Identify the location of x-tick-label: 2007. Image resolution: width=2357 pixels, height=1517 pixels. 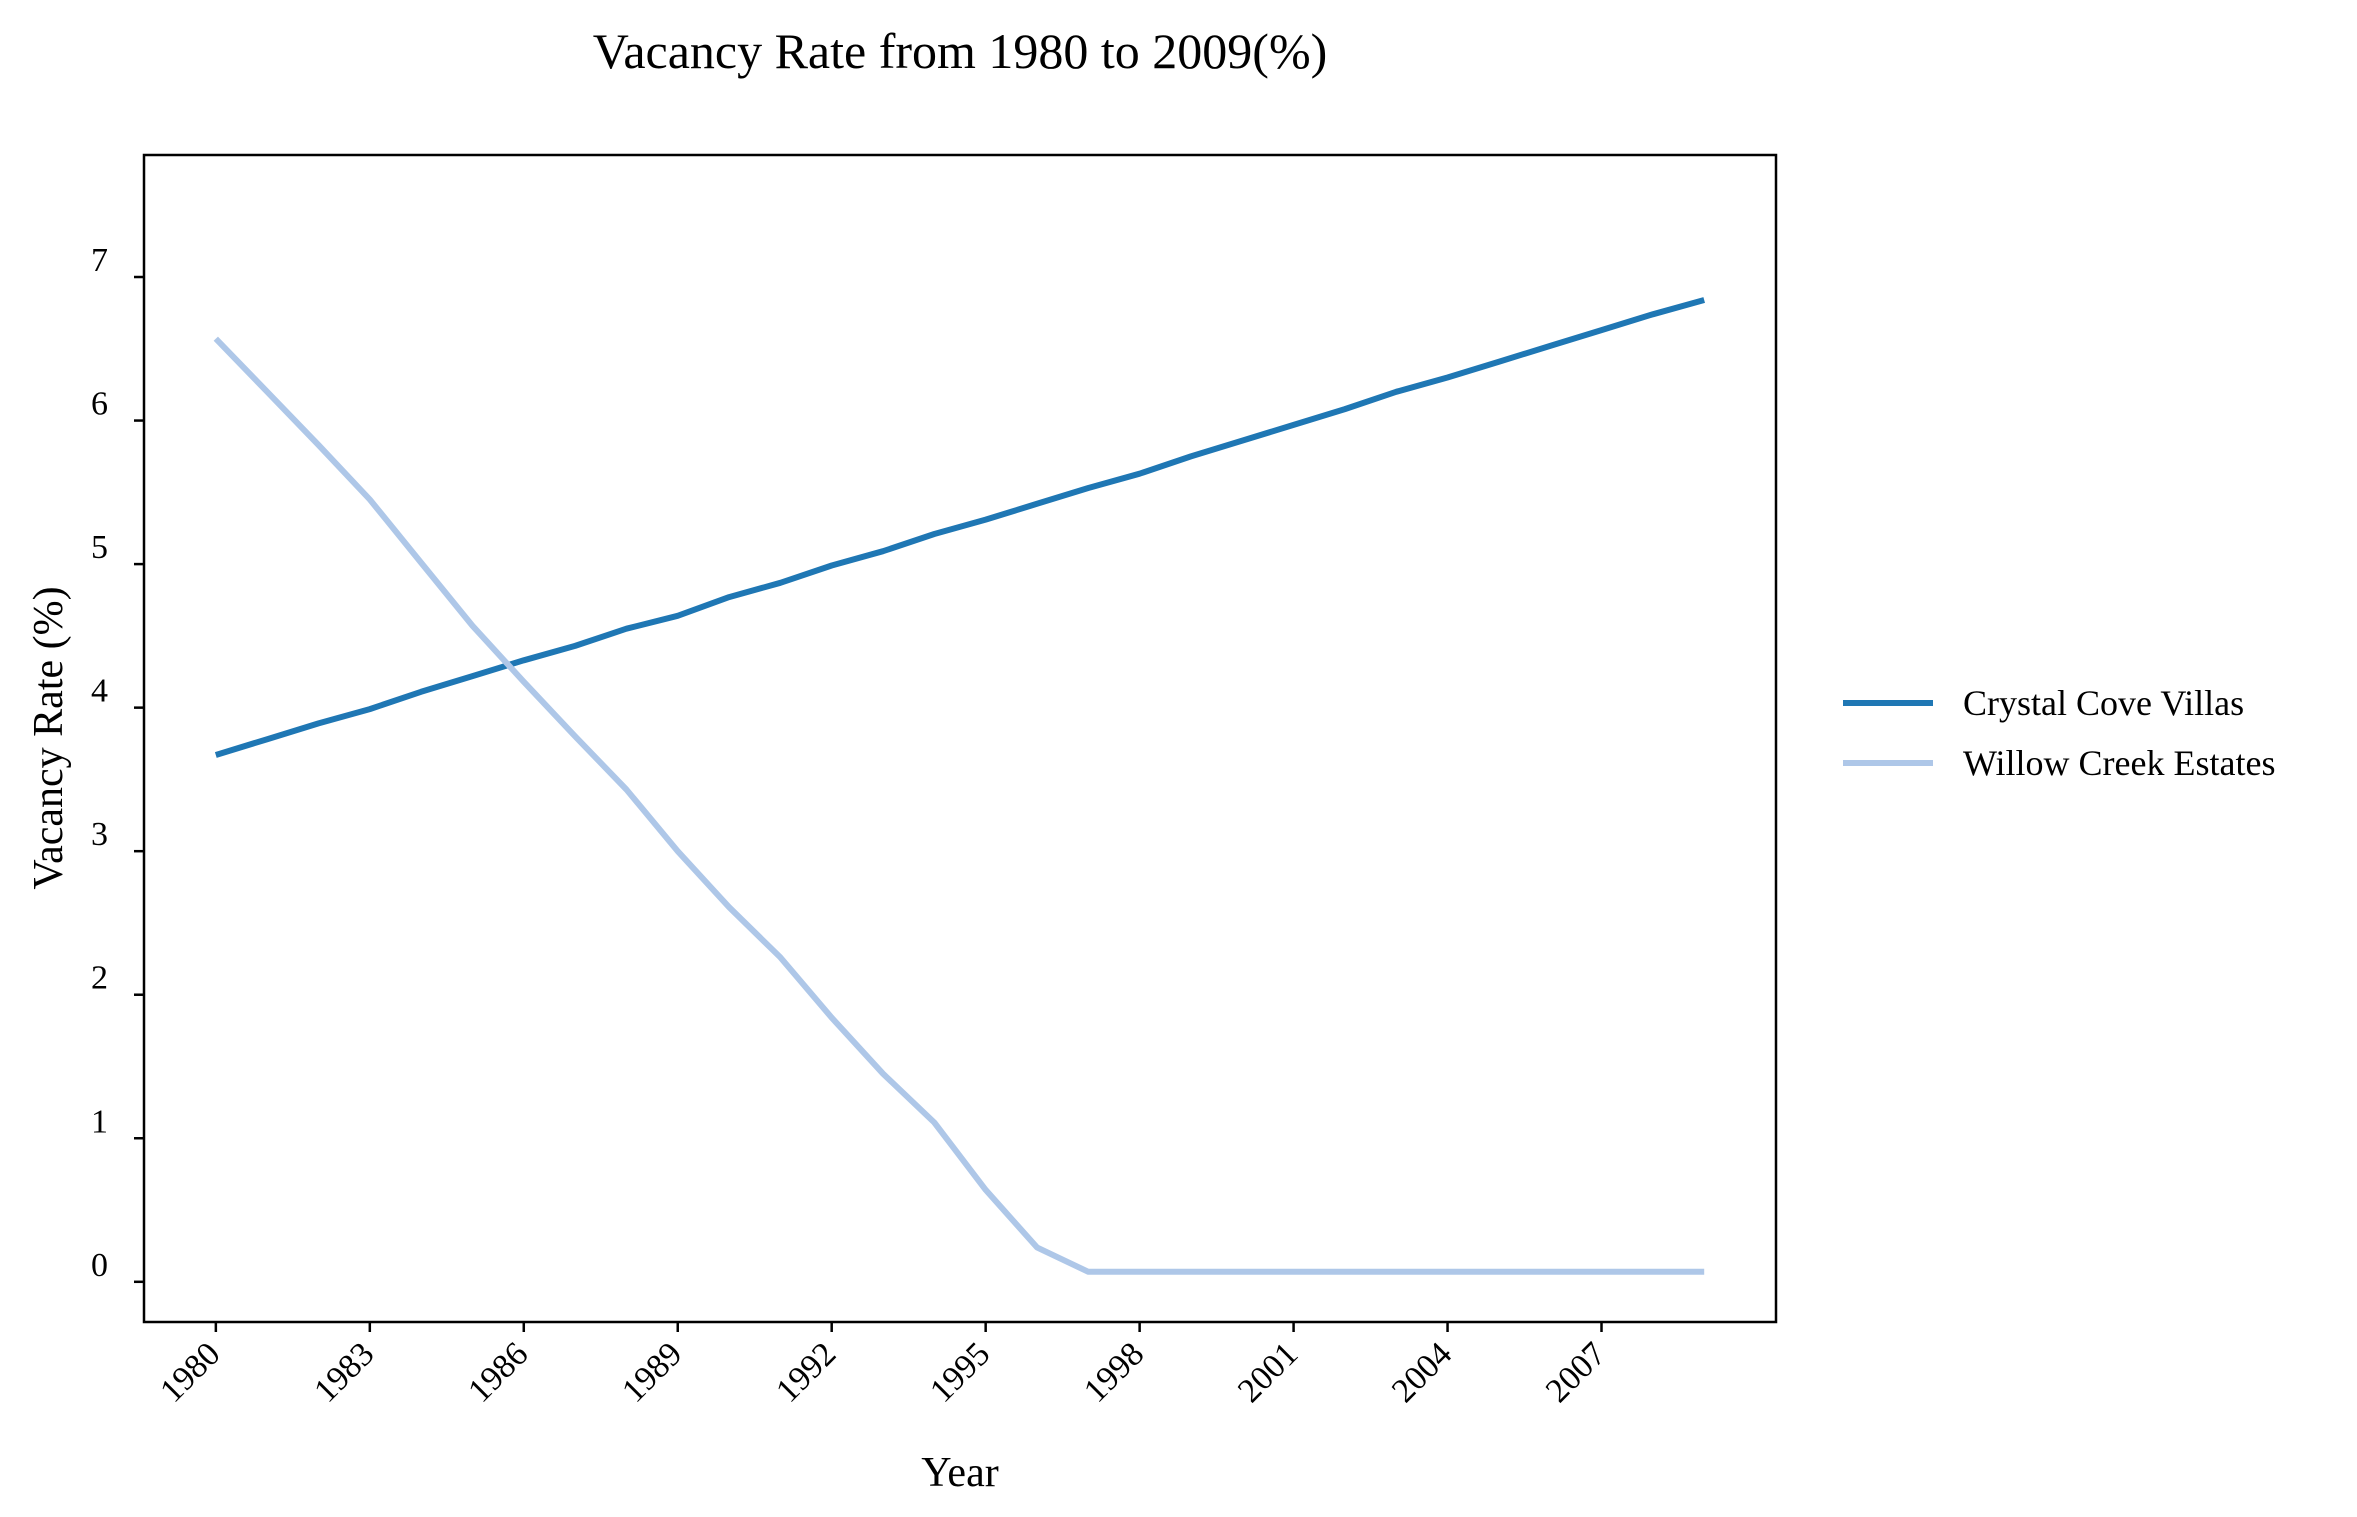
(1576, 1372).